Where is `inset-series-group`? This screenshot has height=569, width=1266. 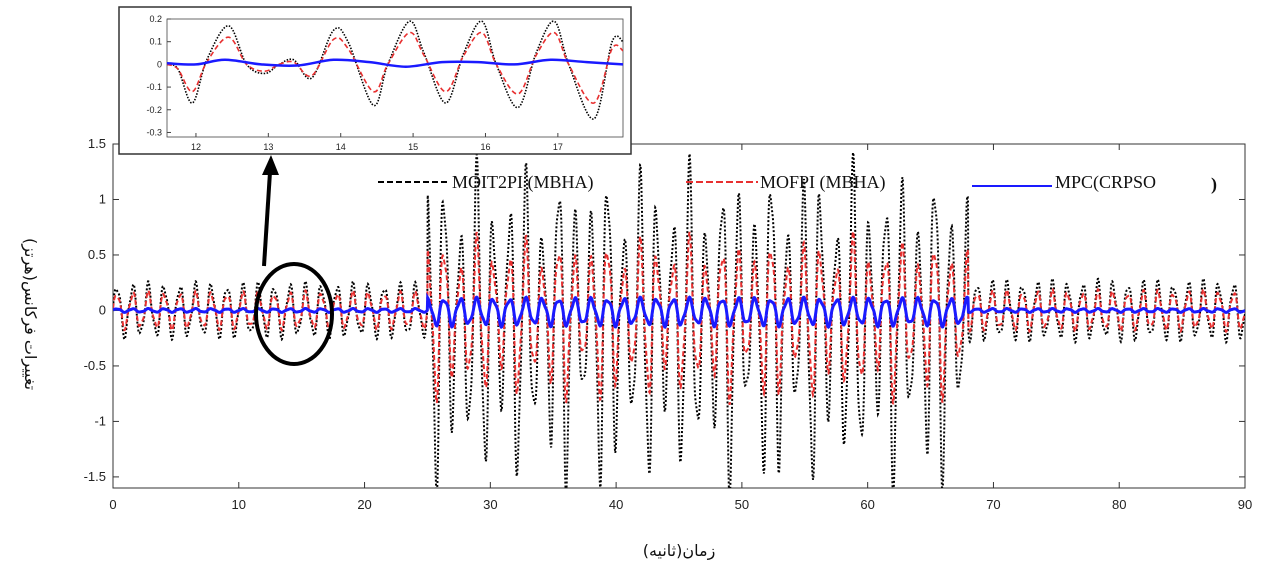
inset-series-group is located at coordinates (395, 70).